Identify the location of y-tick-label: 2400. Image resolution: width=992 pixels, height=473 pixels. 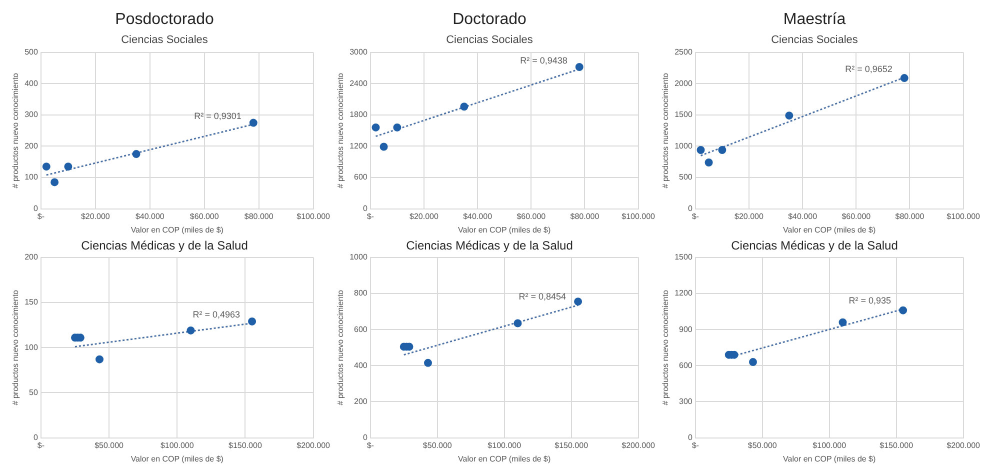
(359, 83).